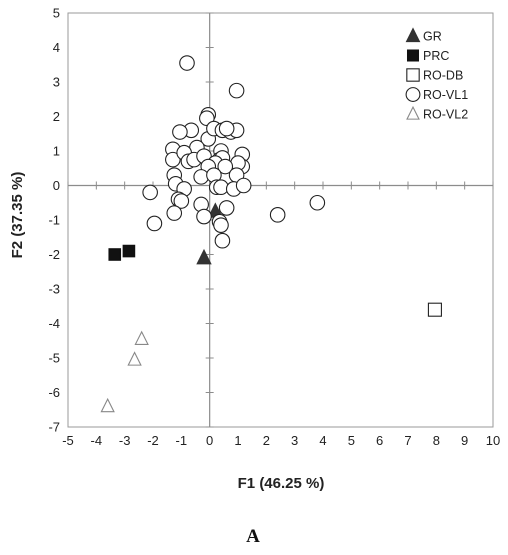  What do you see at coordinates (294, 440) in the screenshot?
I see `x-tick-label: 3` at bounding box center [294, 440].